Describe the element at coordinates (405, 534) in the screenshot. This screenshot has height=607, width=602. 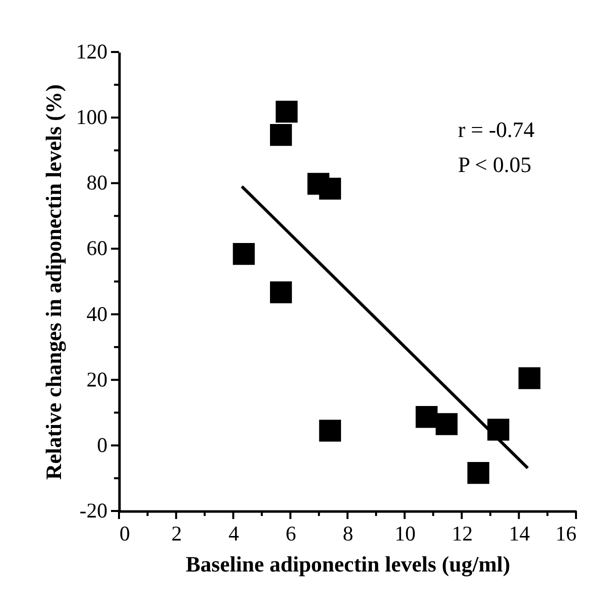
I see `x-tick-label: 10` at that location.